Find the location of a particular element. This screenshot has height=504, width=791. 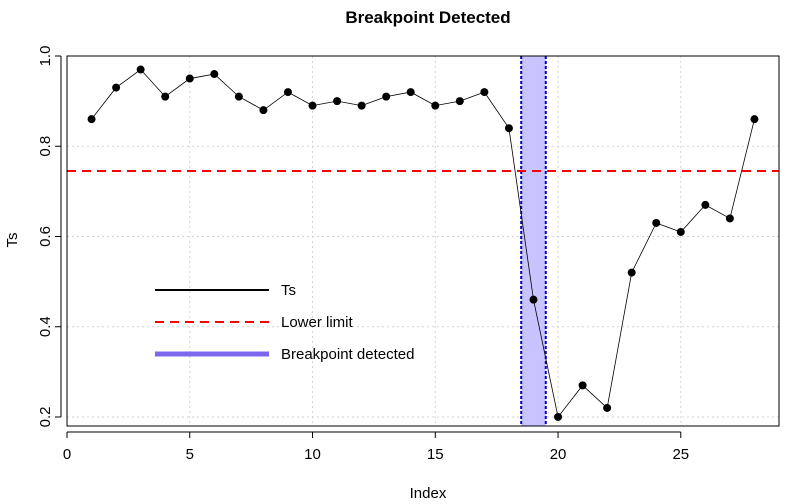

x-tick-label: 15 is located at coordinates (435, 454).